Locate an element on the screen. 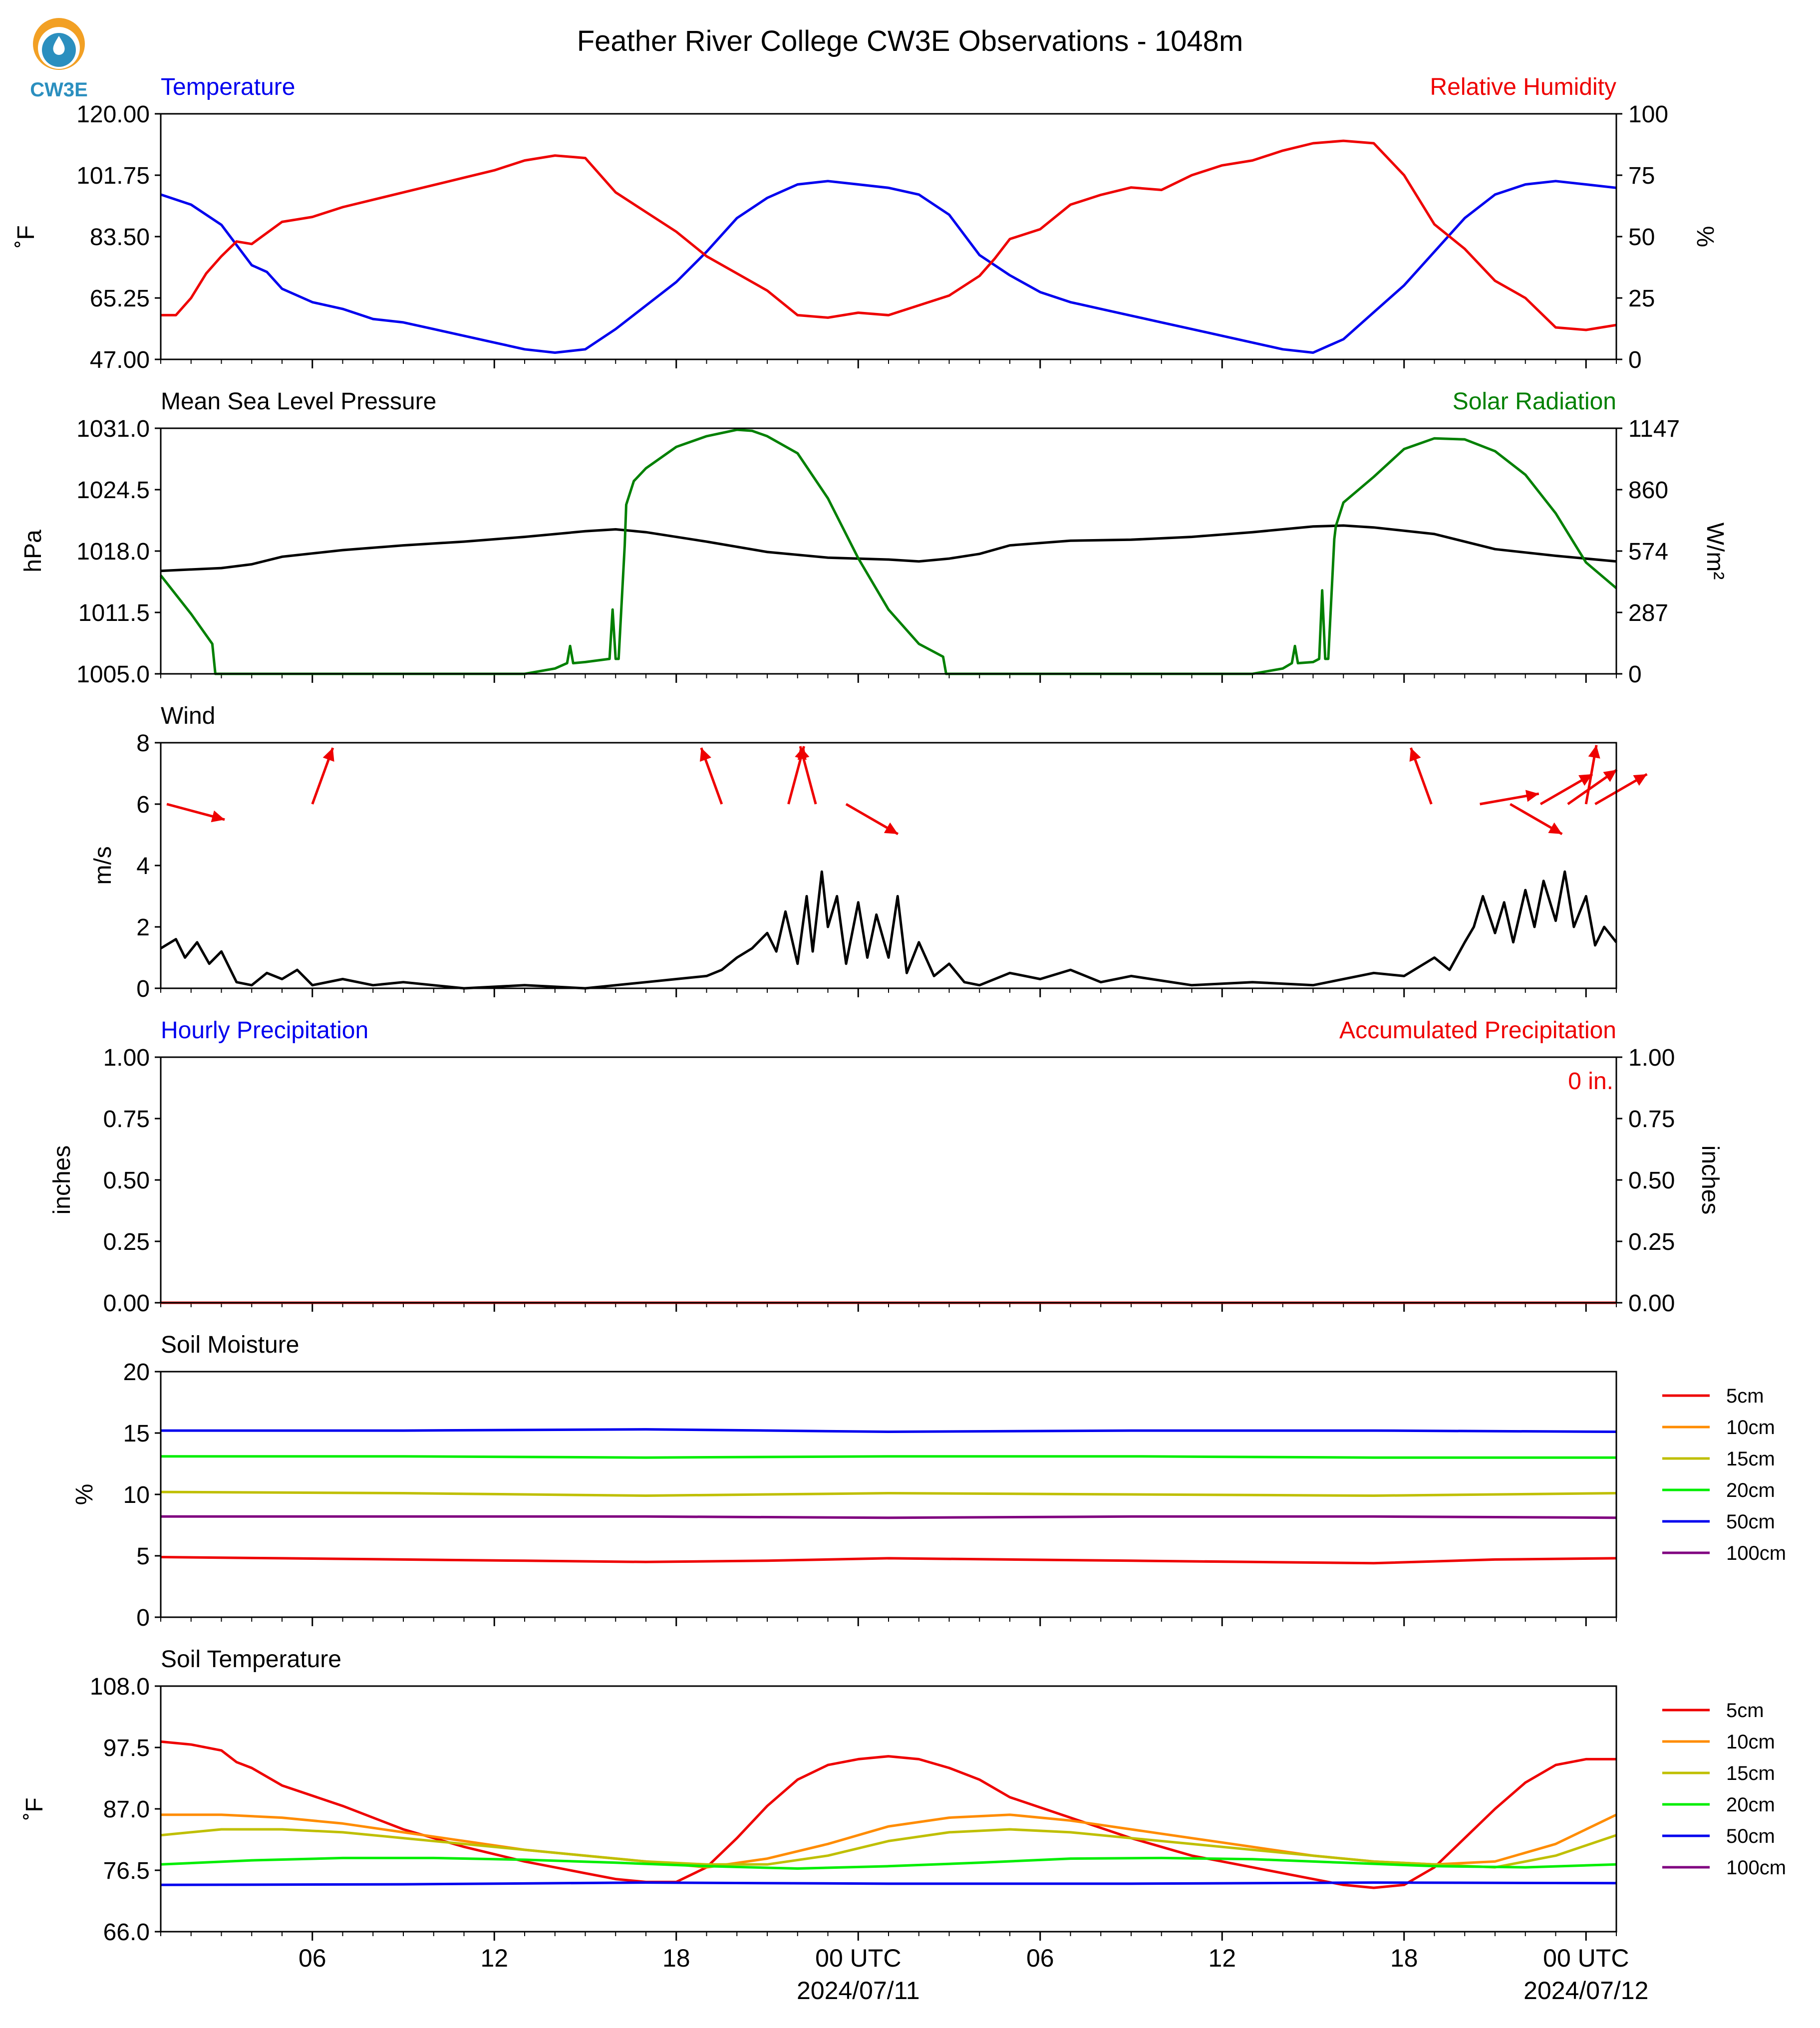  y2-tick-label: 287 is located at coordinates (1648, 613).